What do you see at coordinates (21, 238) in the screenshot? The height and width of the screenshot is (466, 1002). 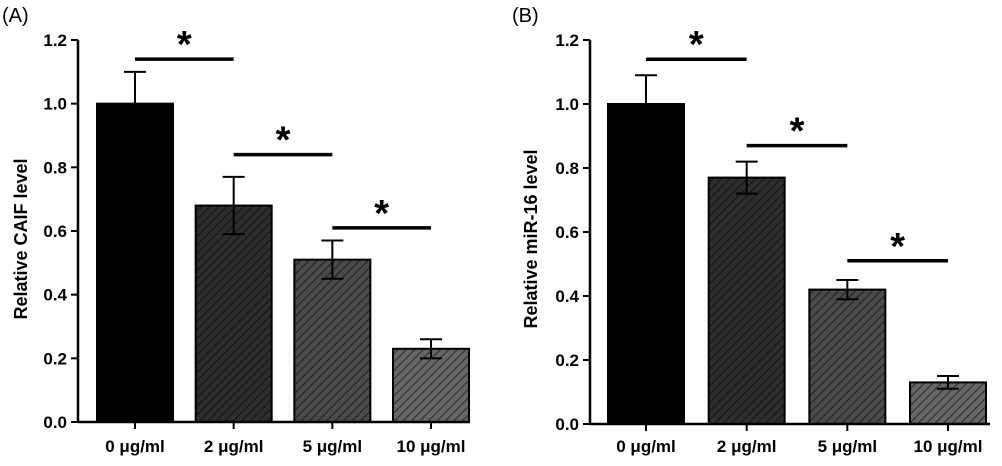 I see `y-axis-label: Relative CAIF level` at bounding box center [21, 238].